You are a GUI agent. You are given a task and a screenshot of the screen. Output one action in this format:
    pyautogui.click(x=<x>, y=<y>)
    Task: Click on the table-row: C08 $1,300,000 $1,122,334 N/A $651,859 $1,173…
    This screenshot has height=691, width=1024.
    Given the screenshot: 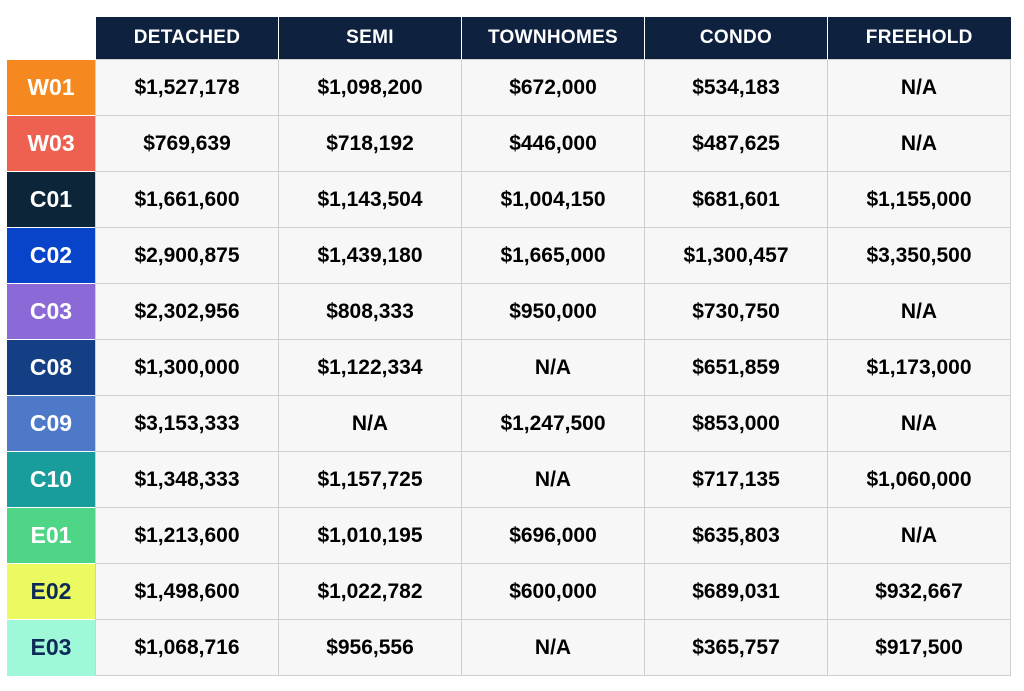 What is the action you would take?
    pyautogui.click(x=509, y=367)
    